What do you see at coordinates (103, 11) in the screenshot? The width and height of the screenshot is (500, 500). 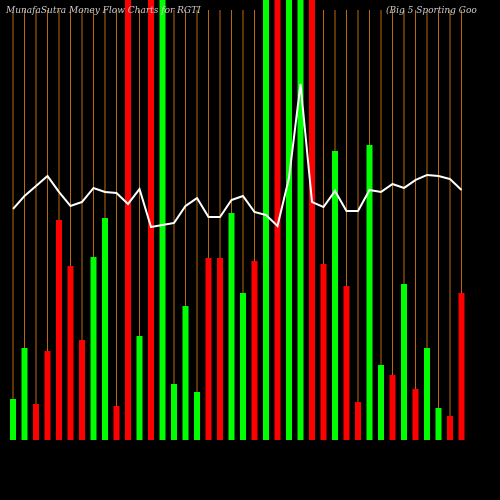 I see `chart-title: MunafaSutra Money Flow Charts for RGTI` at bounding box center [103, 11].